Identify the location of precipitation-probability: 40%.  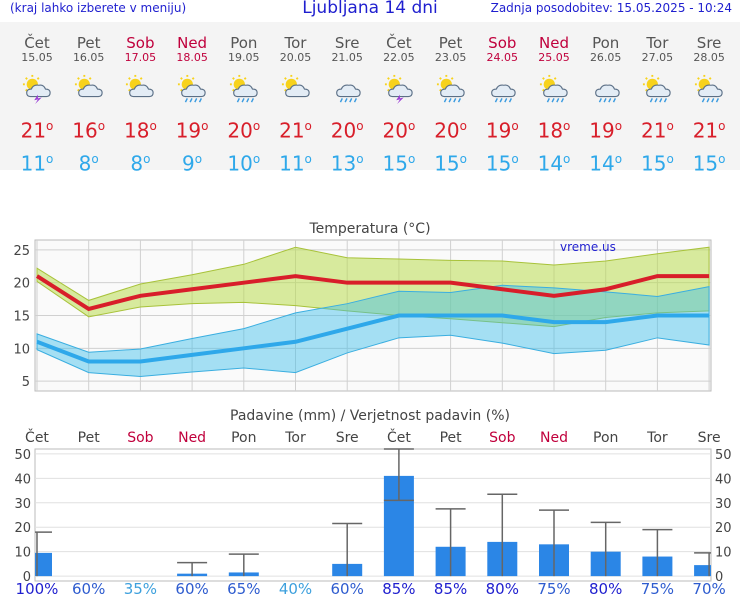
(295, 589).